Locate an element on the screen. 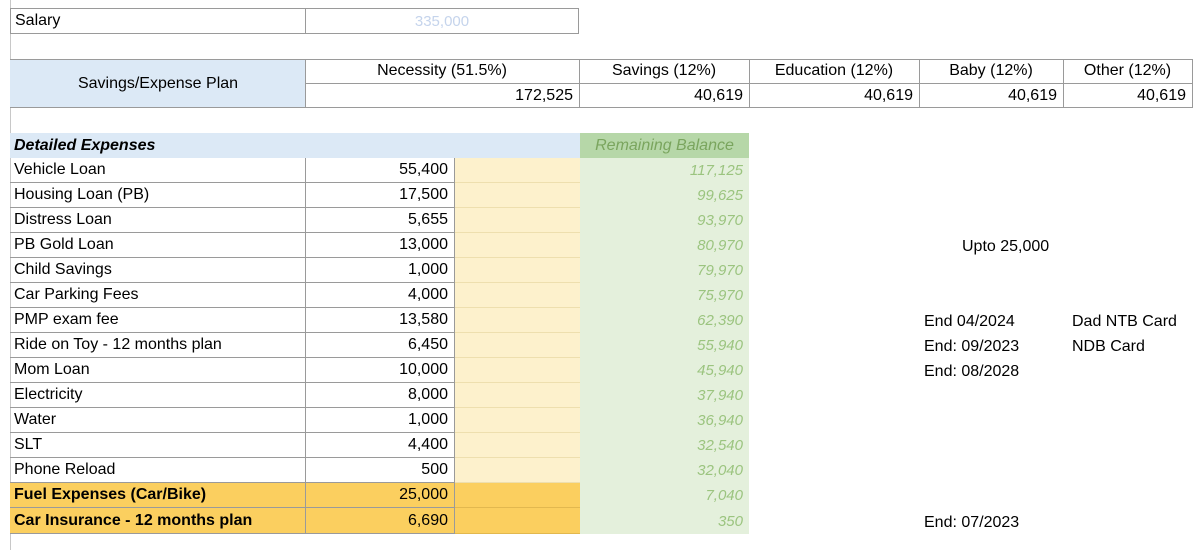 The width and height of the screenshot is (1198, 550). expense-name-cell: Phone Reload is located at coordinates (158, 470).